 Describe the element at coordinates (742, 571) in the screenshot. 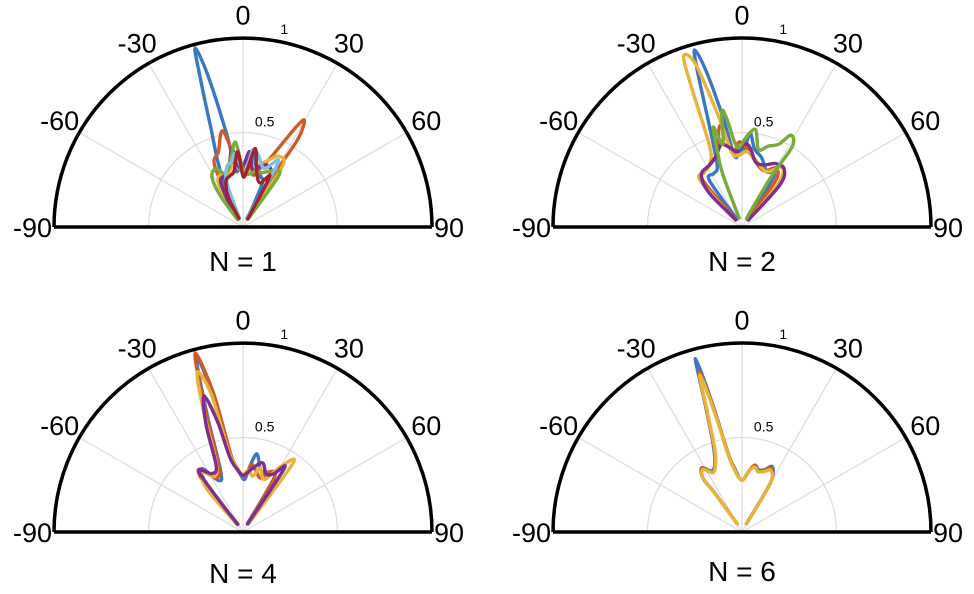

I see `panel-title: N = 6` at that location.